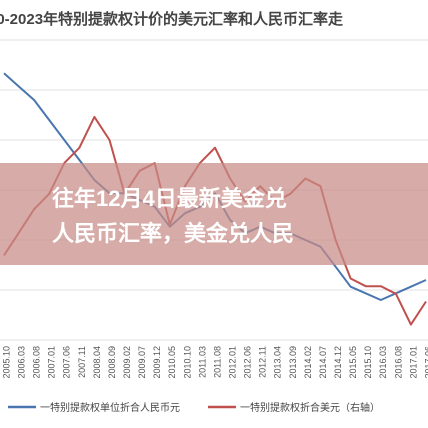 The height and width of the screenshot is (428, 428). I want to click on x-tick-label: 2017.06, so click(425, 362).